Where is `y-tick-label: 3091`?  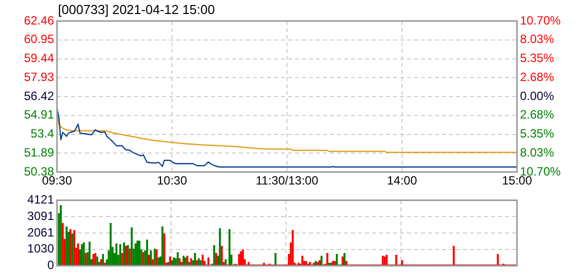
y-tick-label: 3091 is located at coordinates (40, 215).